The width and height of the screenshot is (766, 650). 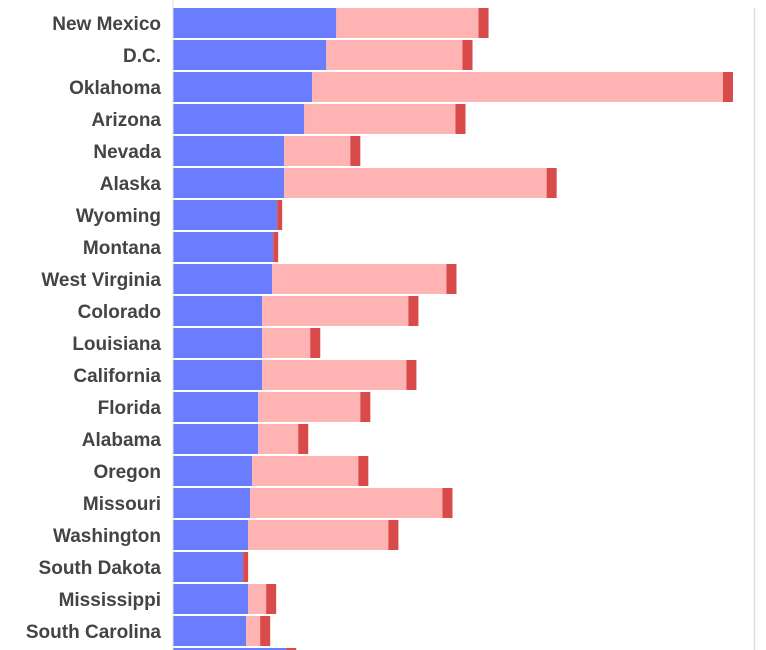 What do you see at coordinates (127, 152) in the screenshot?
I see `state-label: Nevada` at bounding box center [127, 152].